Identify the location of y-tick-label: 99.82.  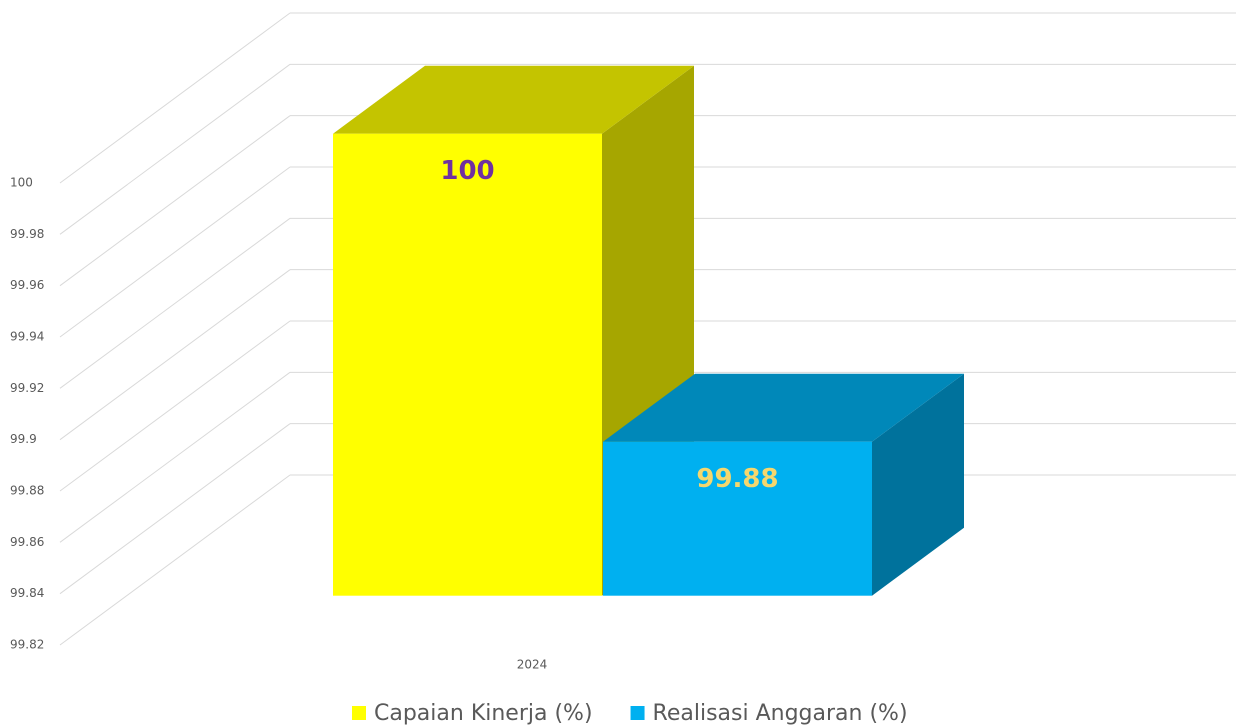
(27, 645).